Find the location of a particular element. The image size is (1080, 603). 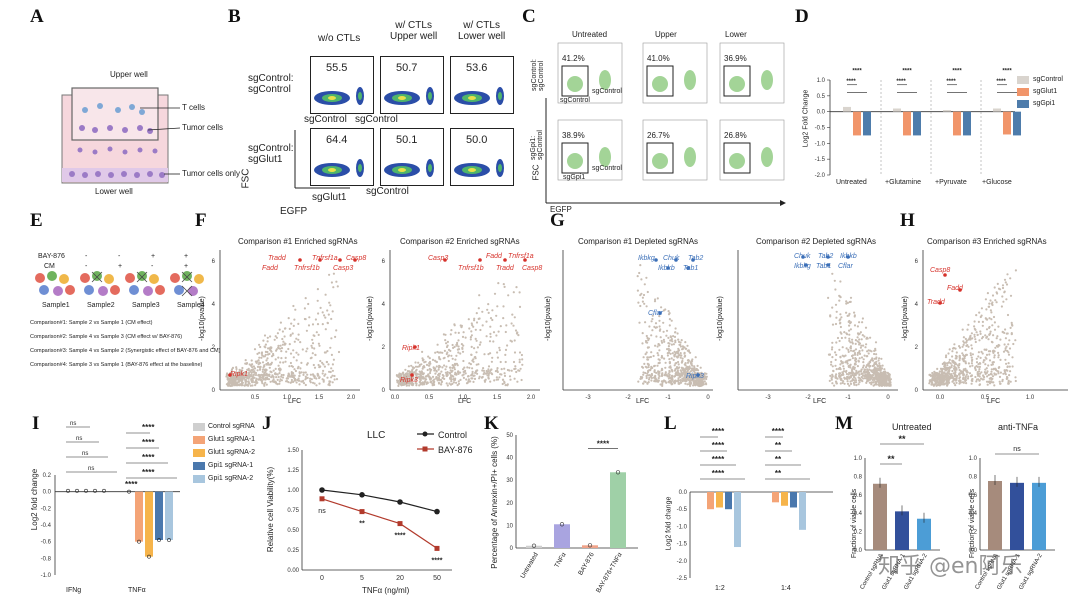

d-group-1: +Glutamine is located at coordinates (903, 182).